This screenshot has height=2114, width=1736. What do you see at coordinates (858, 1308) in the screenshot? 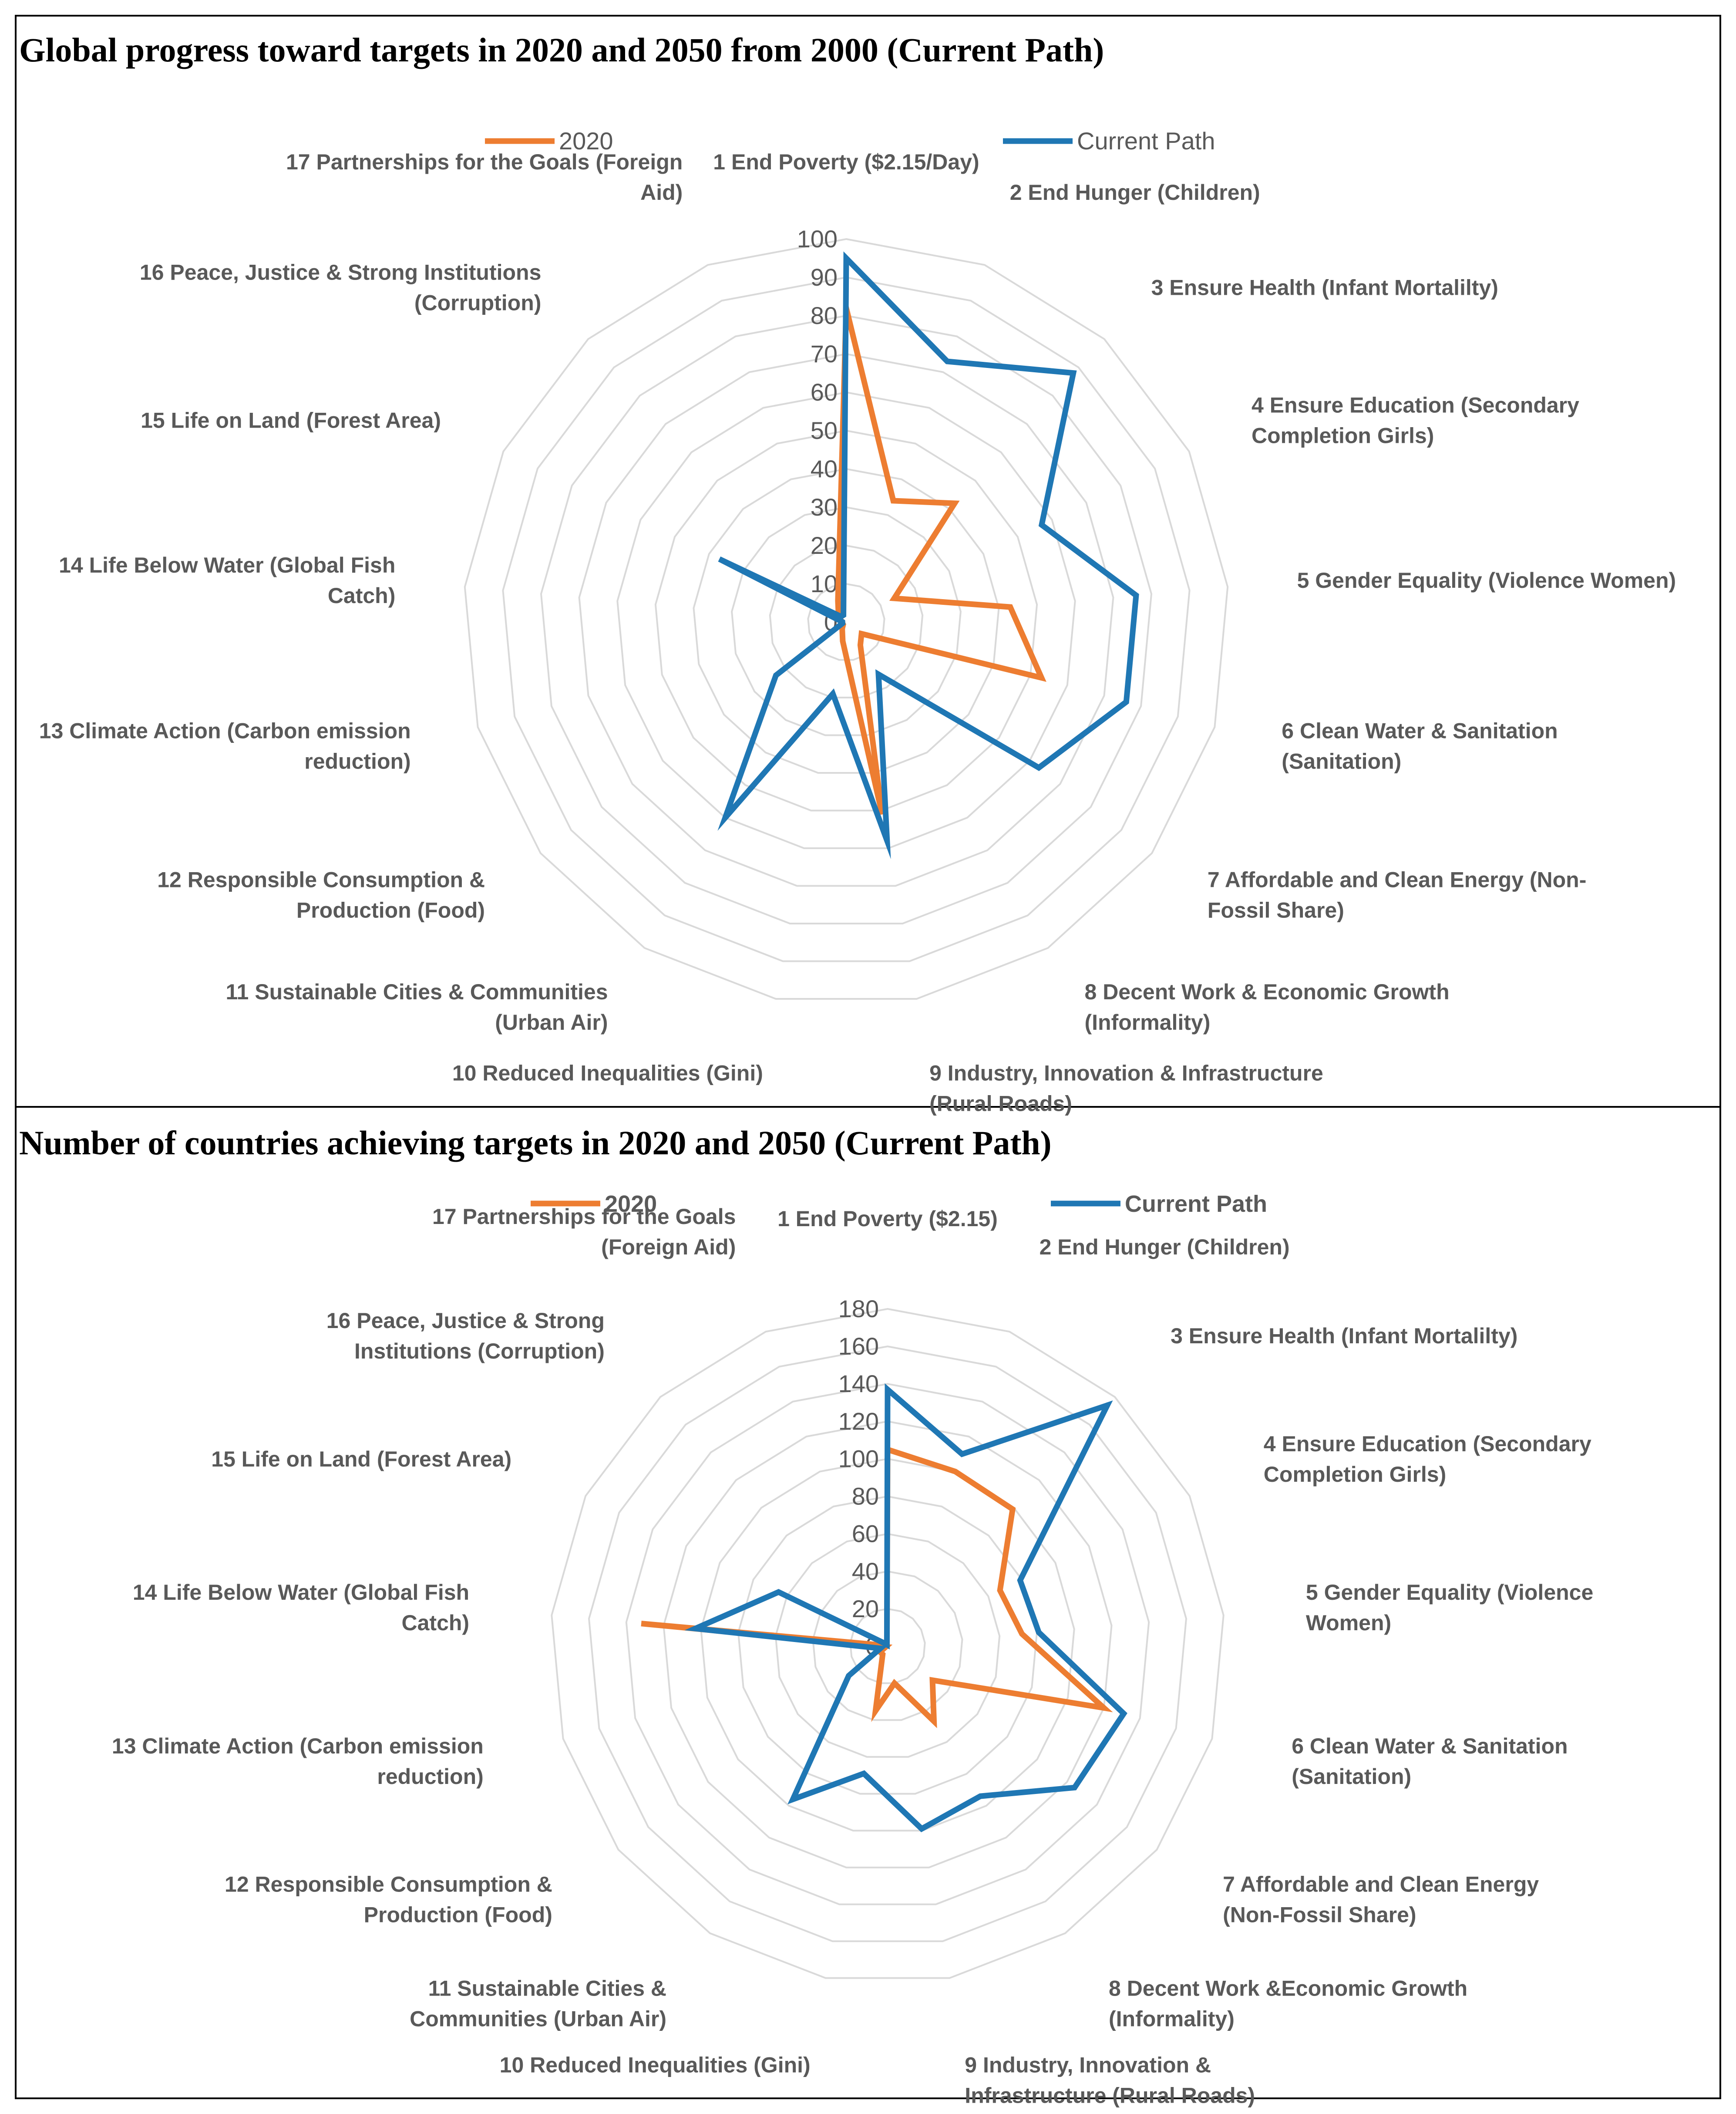
I see `tick-label: 180` at bounding box center [858, 1308].